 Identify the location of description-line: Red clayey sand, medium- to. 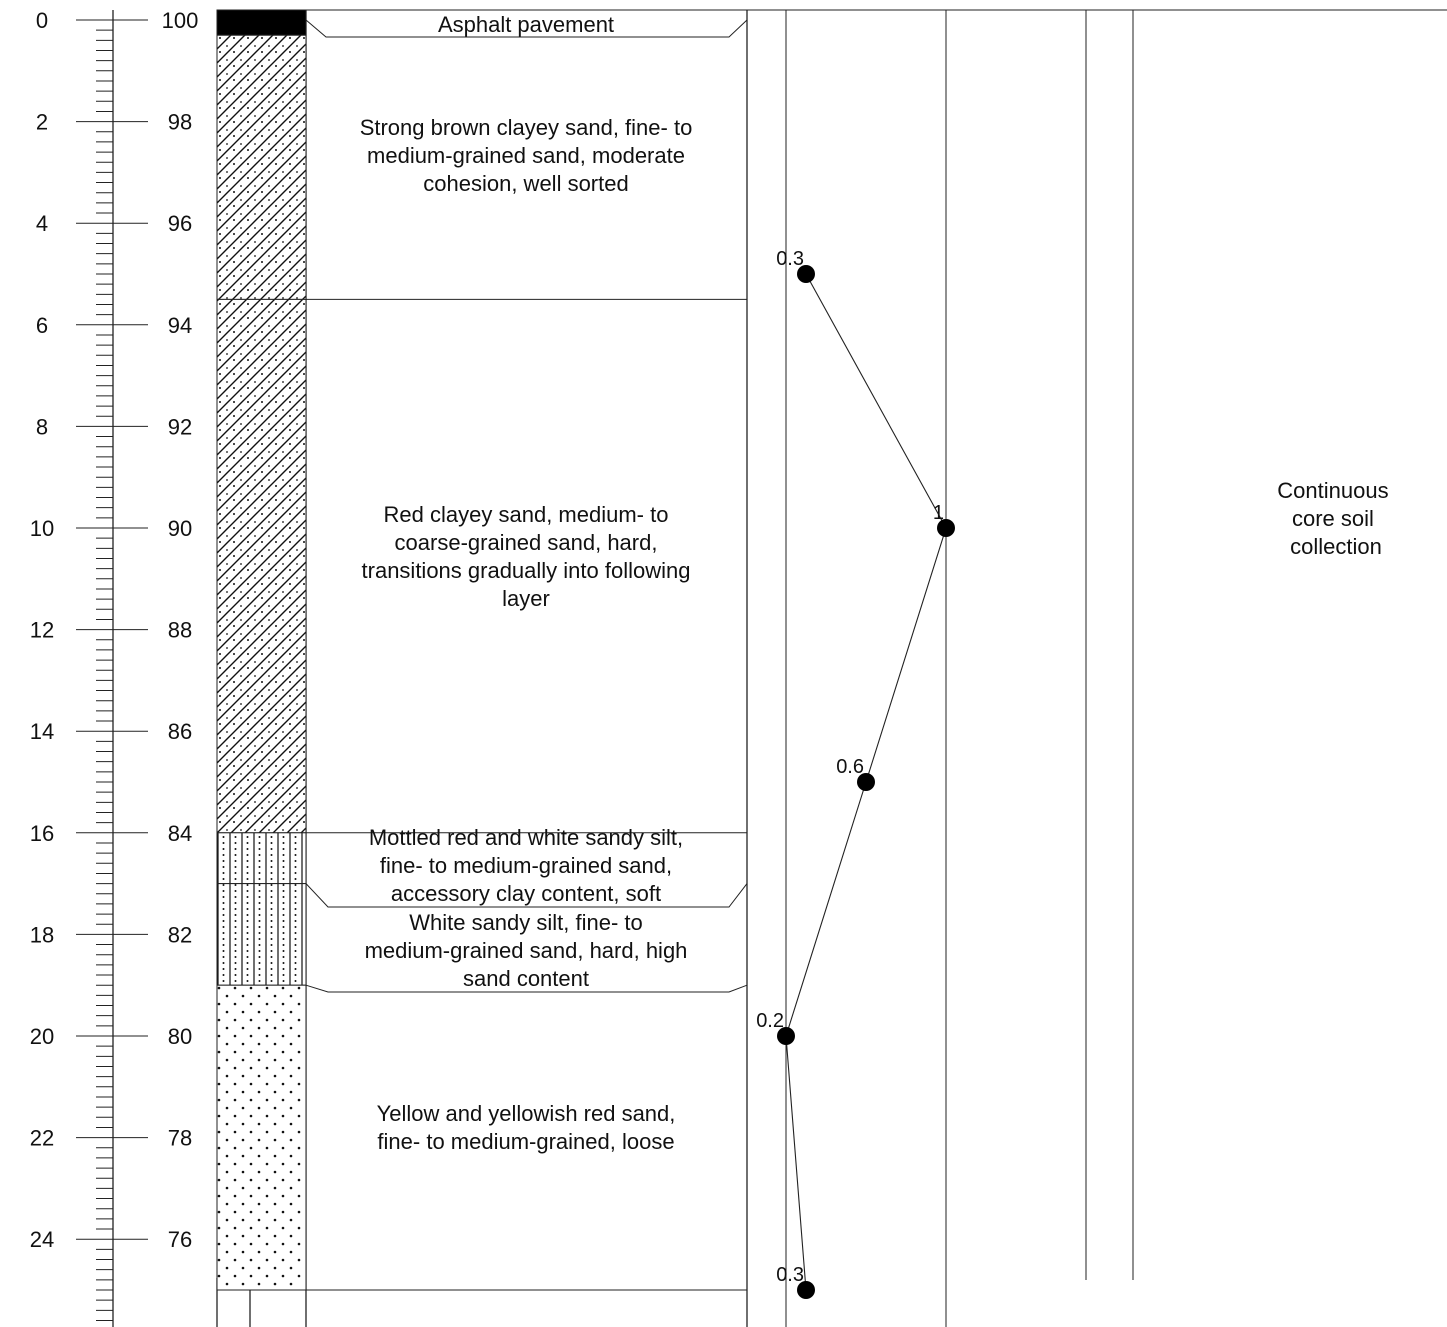
(526, 514).